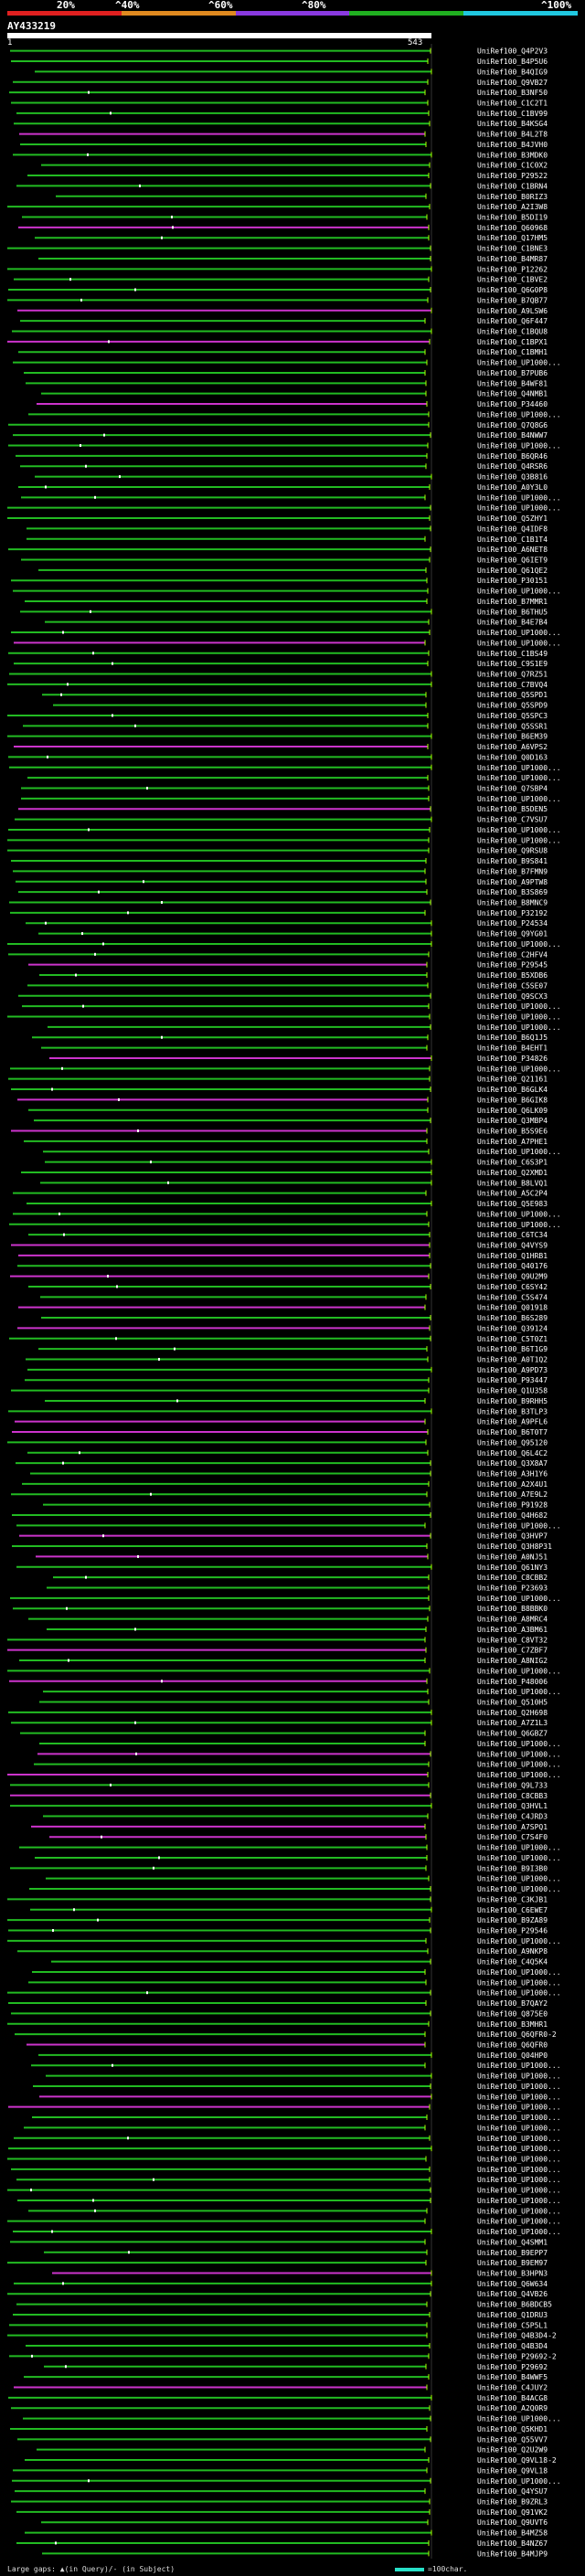  What do you see at coordinates (280, 581) in the screenshot?
I see `hit-row: UniRef100_P30151` at bounding box center [280, 581].